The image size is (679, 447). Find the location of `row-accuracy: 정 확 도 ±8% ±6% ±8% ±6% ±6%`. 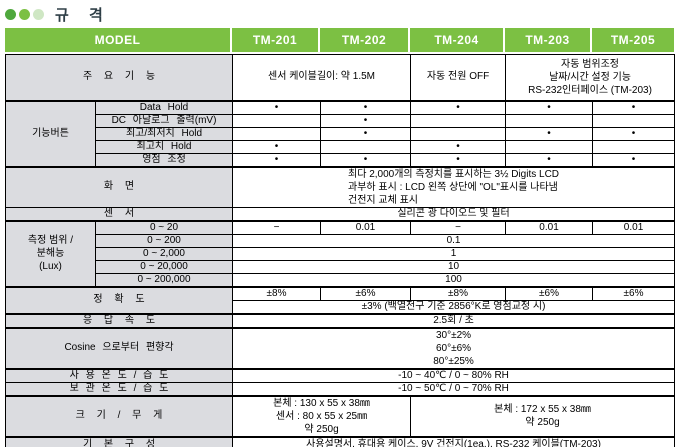

row-accuracy: 정 확 도 ±8% ±6% ±8% ±6% ±6% is located at coordinates (340, 299).